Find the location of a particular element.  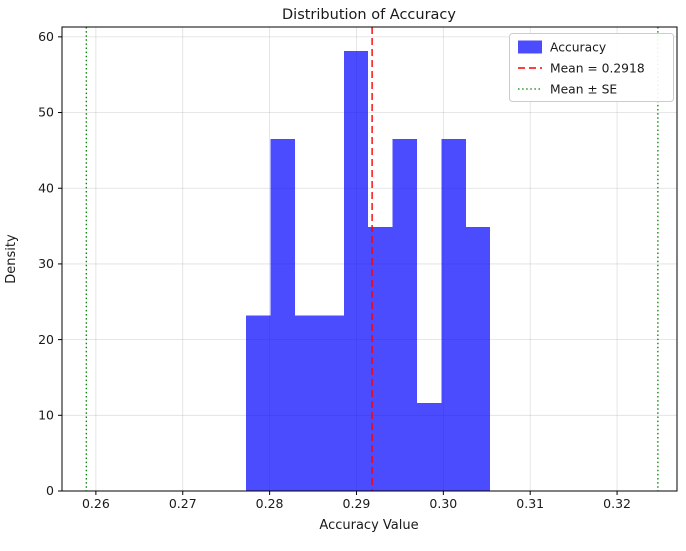

x-tick-label: 0.27 is located at coordinates (183, 503).